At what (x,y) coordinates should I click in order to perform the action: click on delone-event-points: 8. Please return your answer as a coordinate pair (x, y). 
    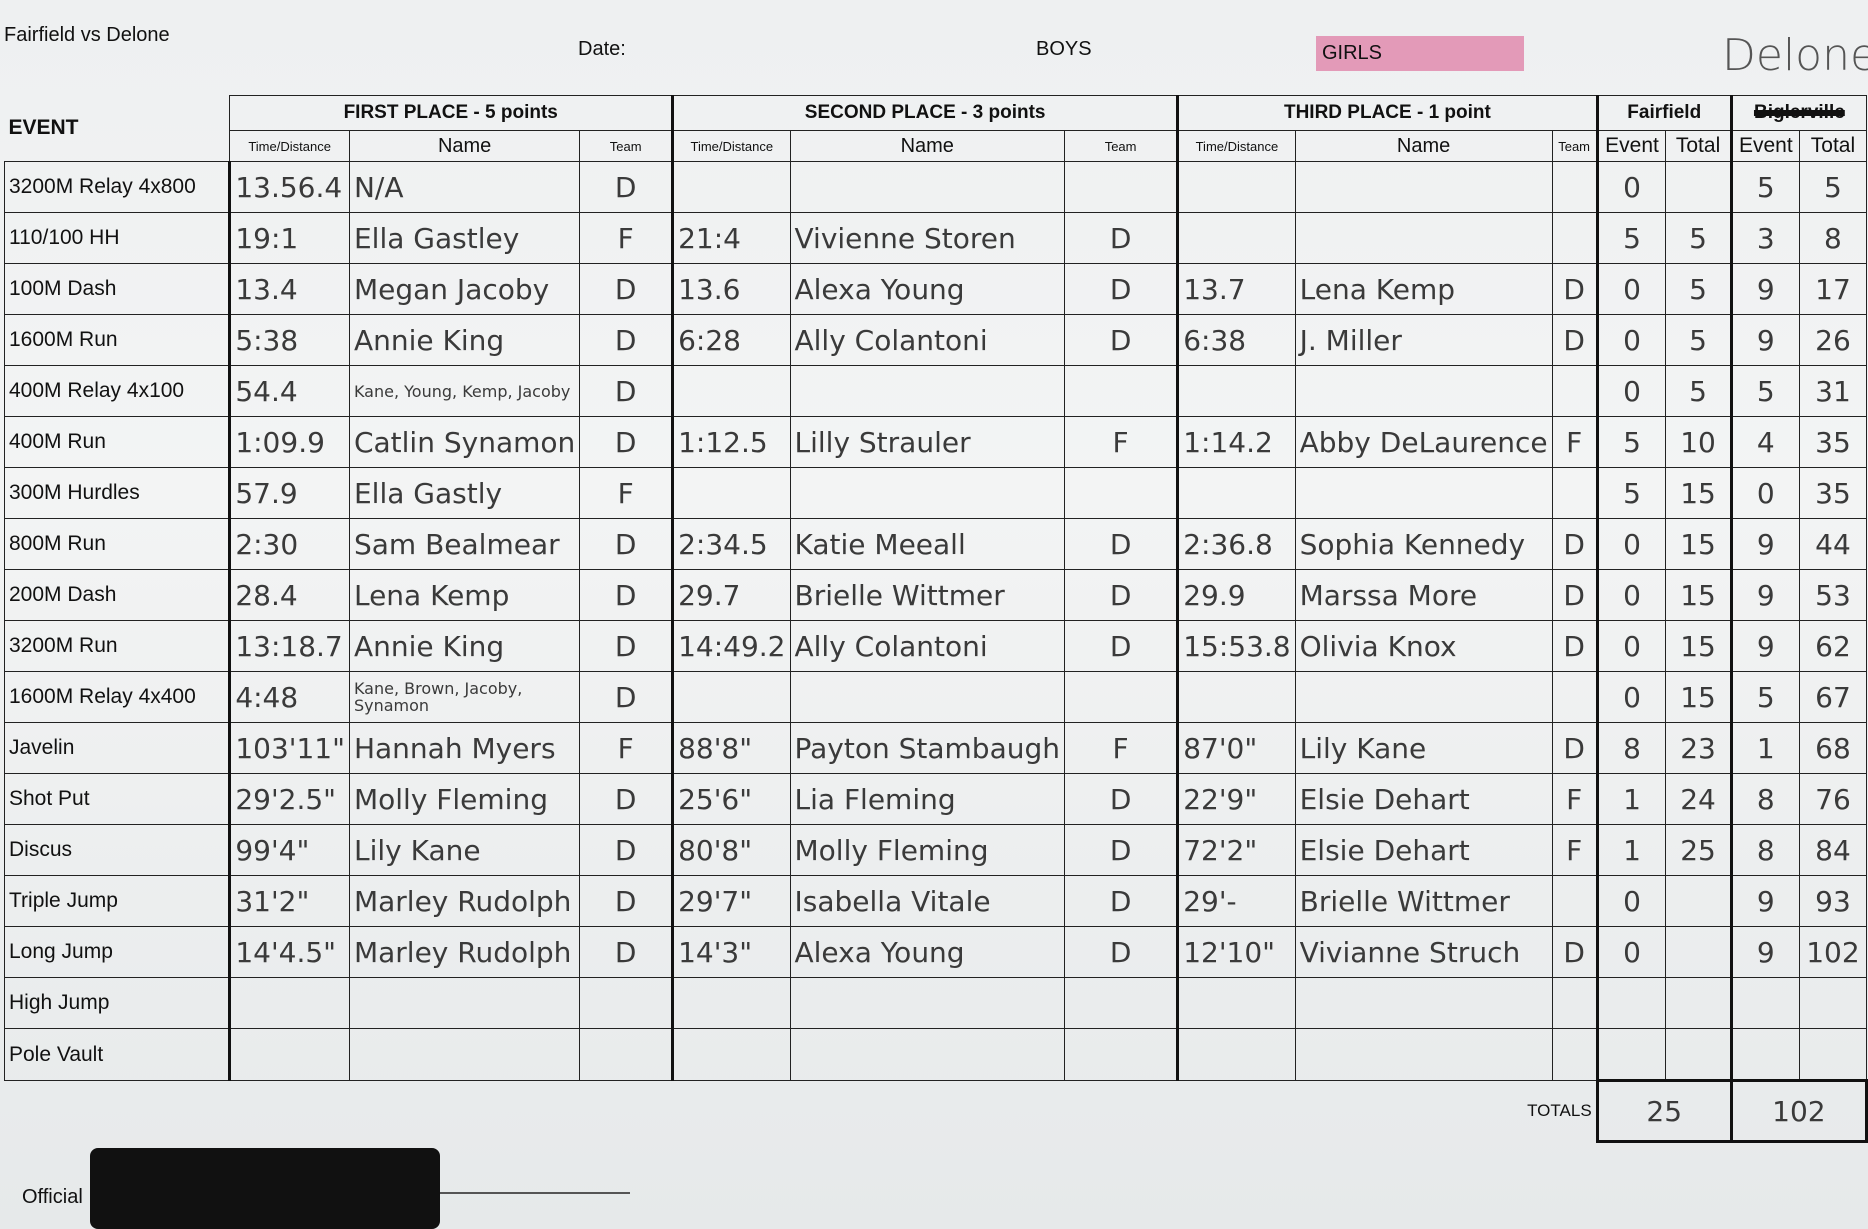
    Looking at the image, I should click on (1764, 850).